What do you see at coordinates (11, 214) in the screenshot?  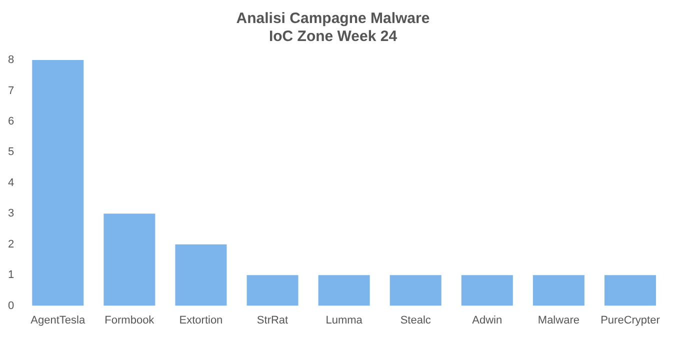 I see `y-tick-label: 3` at bounding box center [11, 214].